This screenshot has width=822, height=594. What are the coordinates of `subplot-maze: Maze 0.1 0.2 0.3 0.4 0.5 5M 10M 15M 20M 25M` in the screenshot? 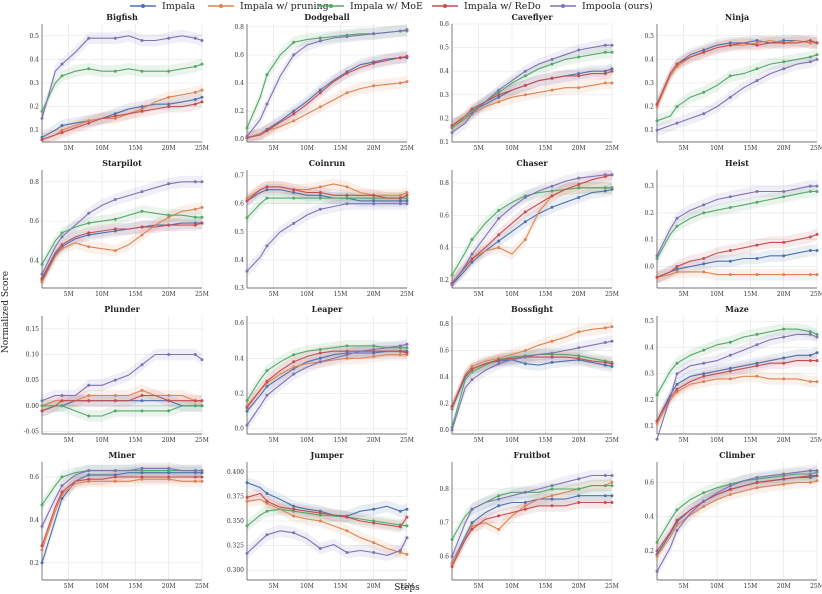 It's located at (733, 374).